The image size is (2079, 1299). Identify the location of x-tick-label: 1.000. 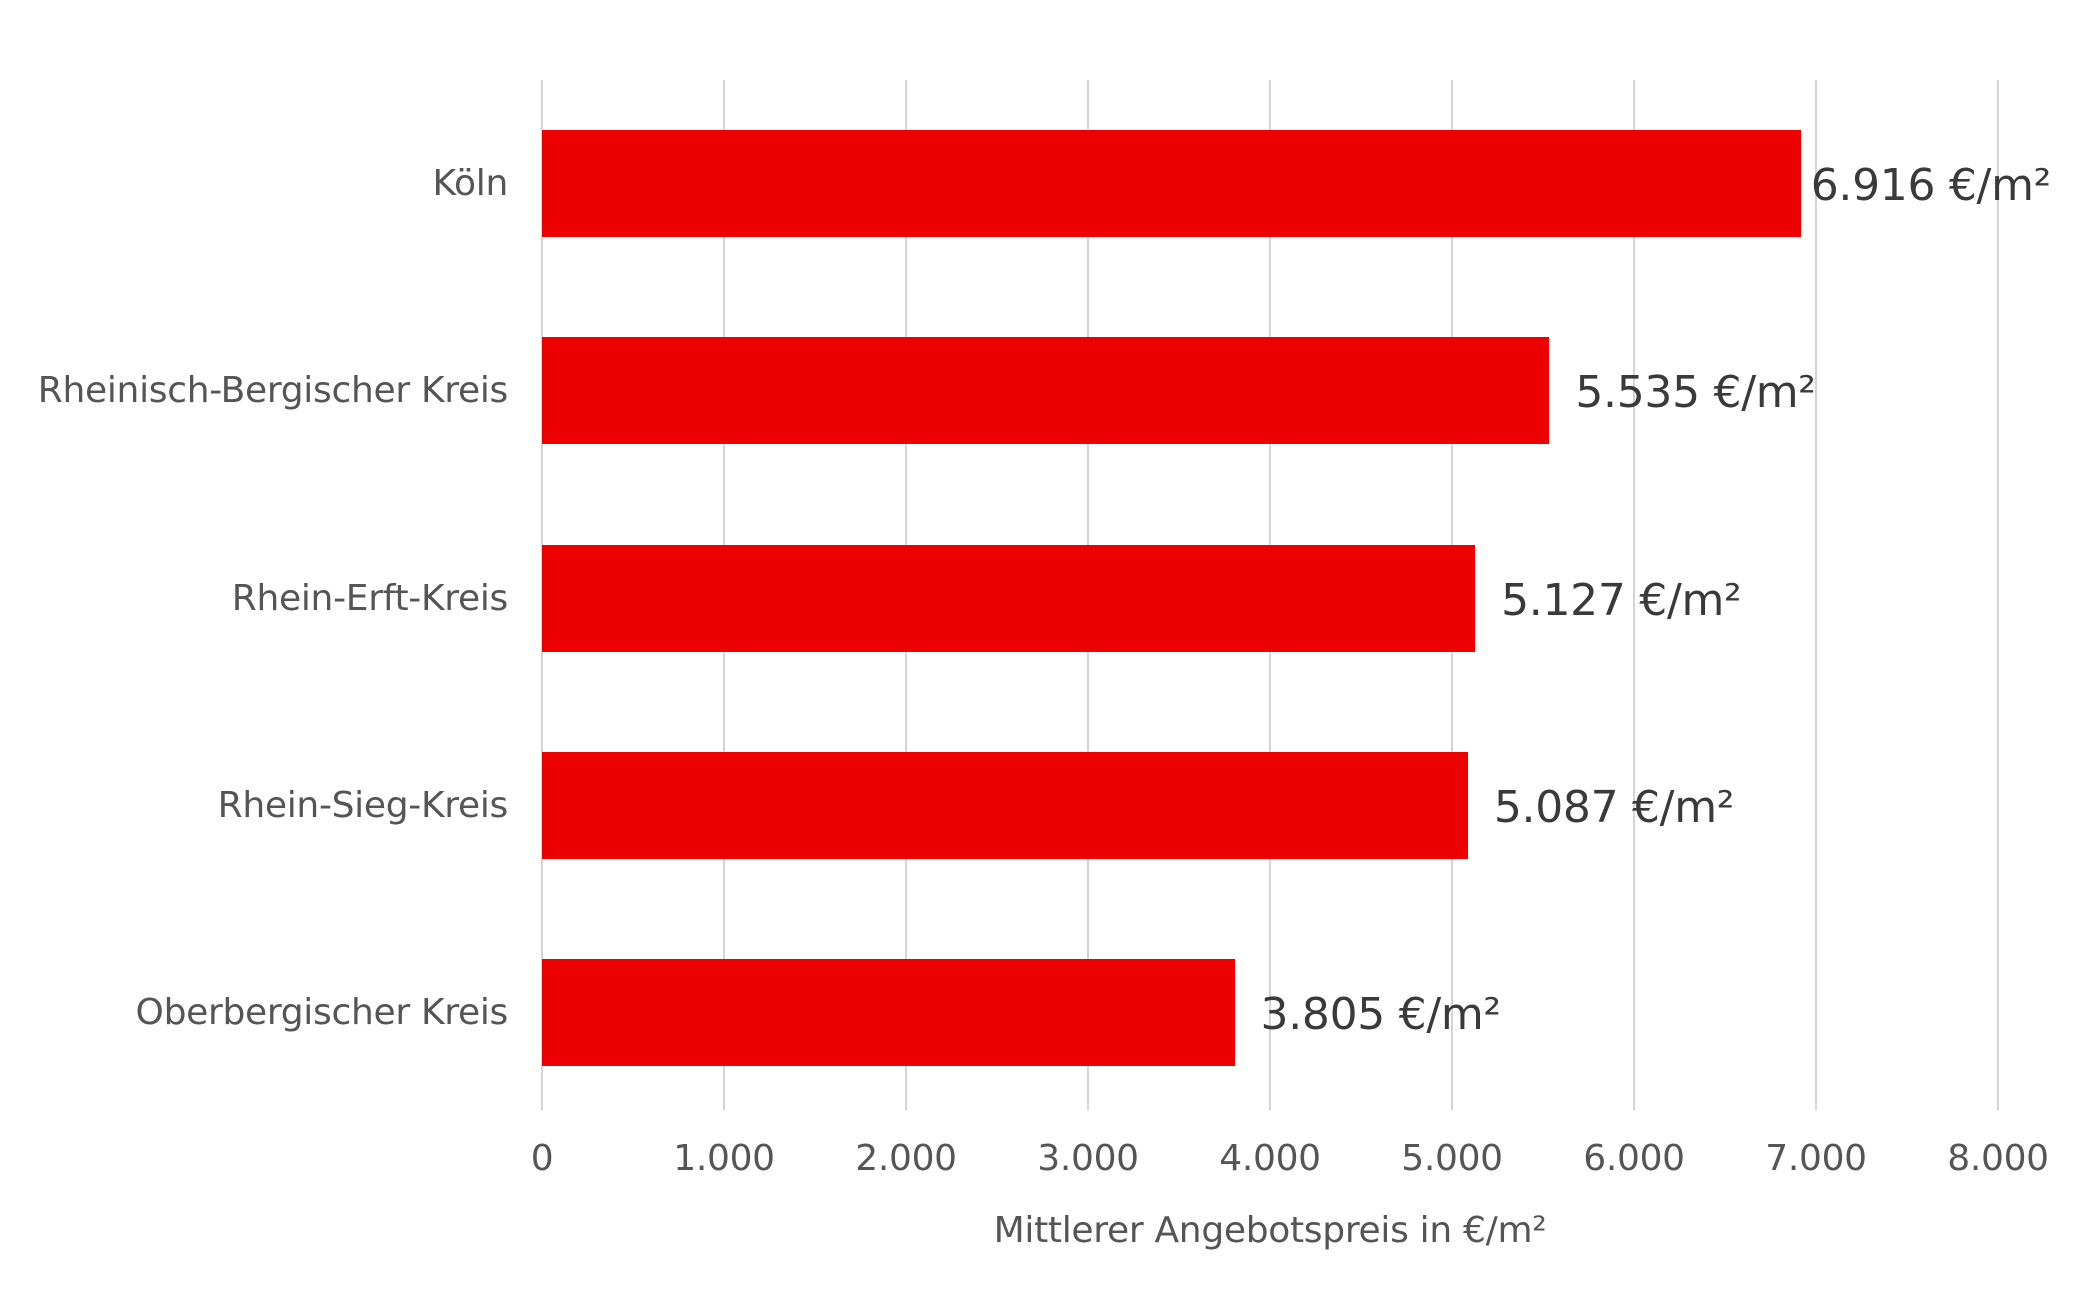
(724, 1158).